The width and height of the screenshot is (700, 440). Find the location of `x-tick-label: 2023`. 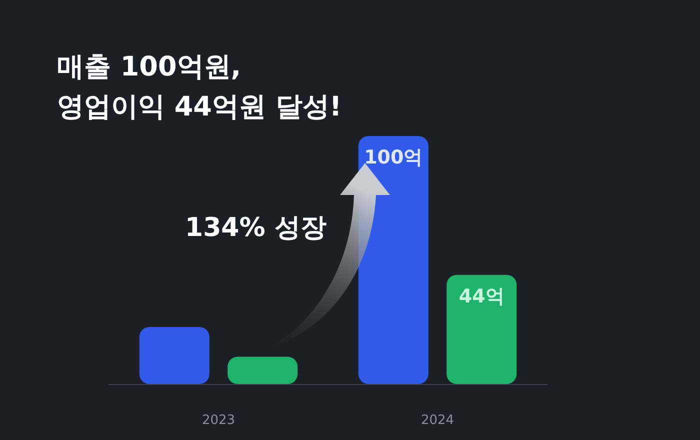

x-tick-label: 2023 is located at coordinates (219, 420).